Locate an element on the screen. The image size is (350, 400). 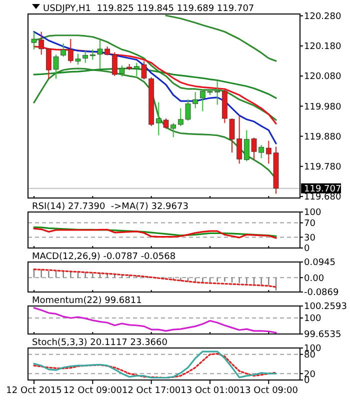
x-tick-label: 13 Oct 01:00 is located at coordinates (210, 391).